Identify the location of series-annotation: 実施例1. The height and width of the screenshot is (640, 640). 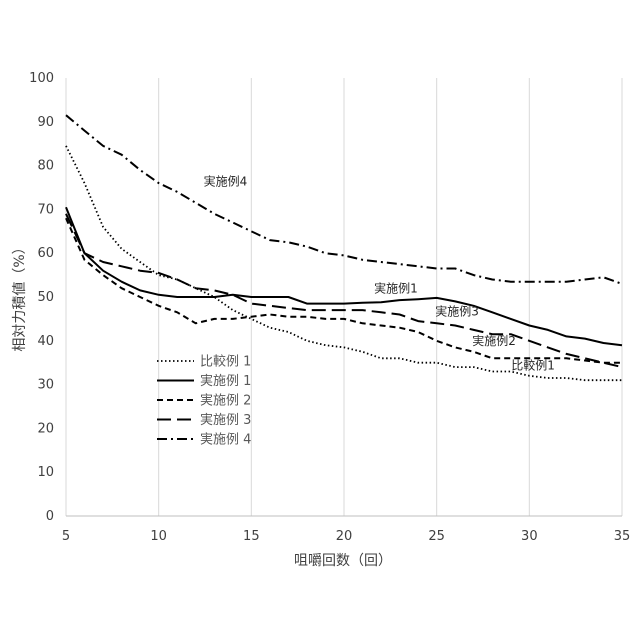
(396, 288).